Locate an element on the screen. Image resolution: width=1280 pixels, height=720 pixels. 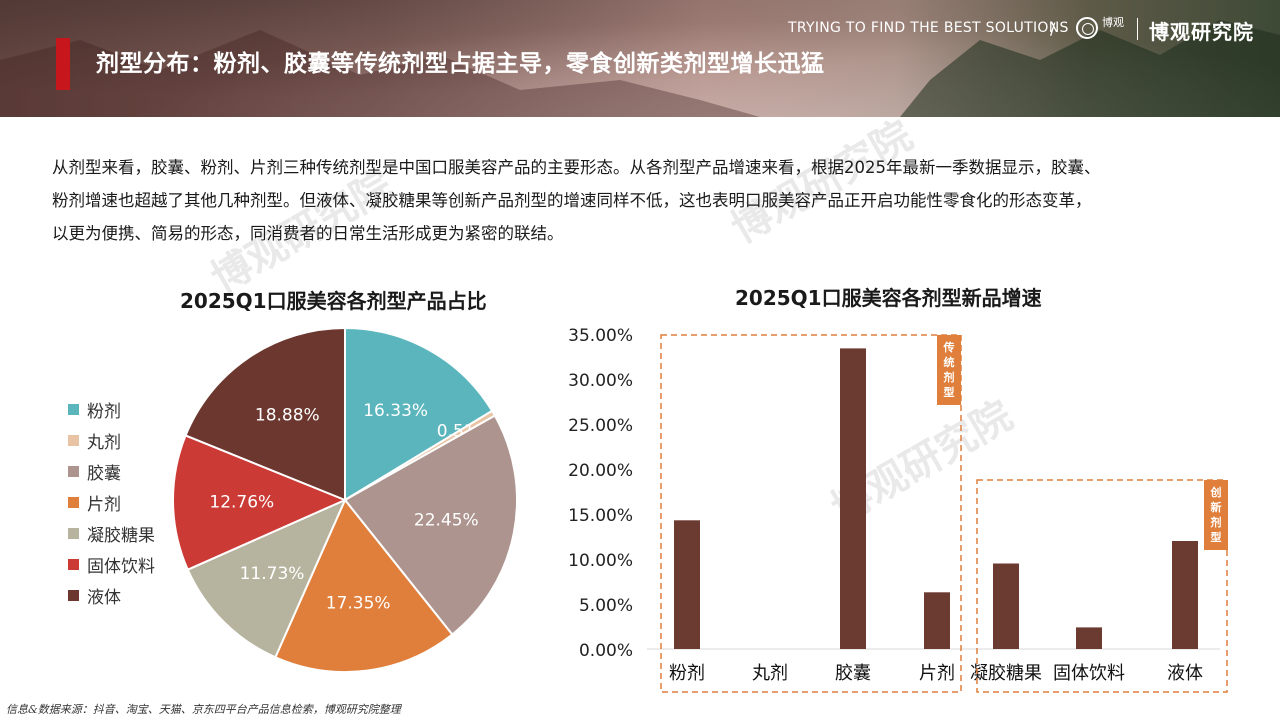
legend-item: 凝胶糖果 is located at coordinates (111, 533).